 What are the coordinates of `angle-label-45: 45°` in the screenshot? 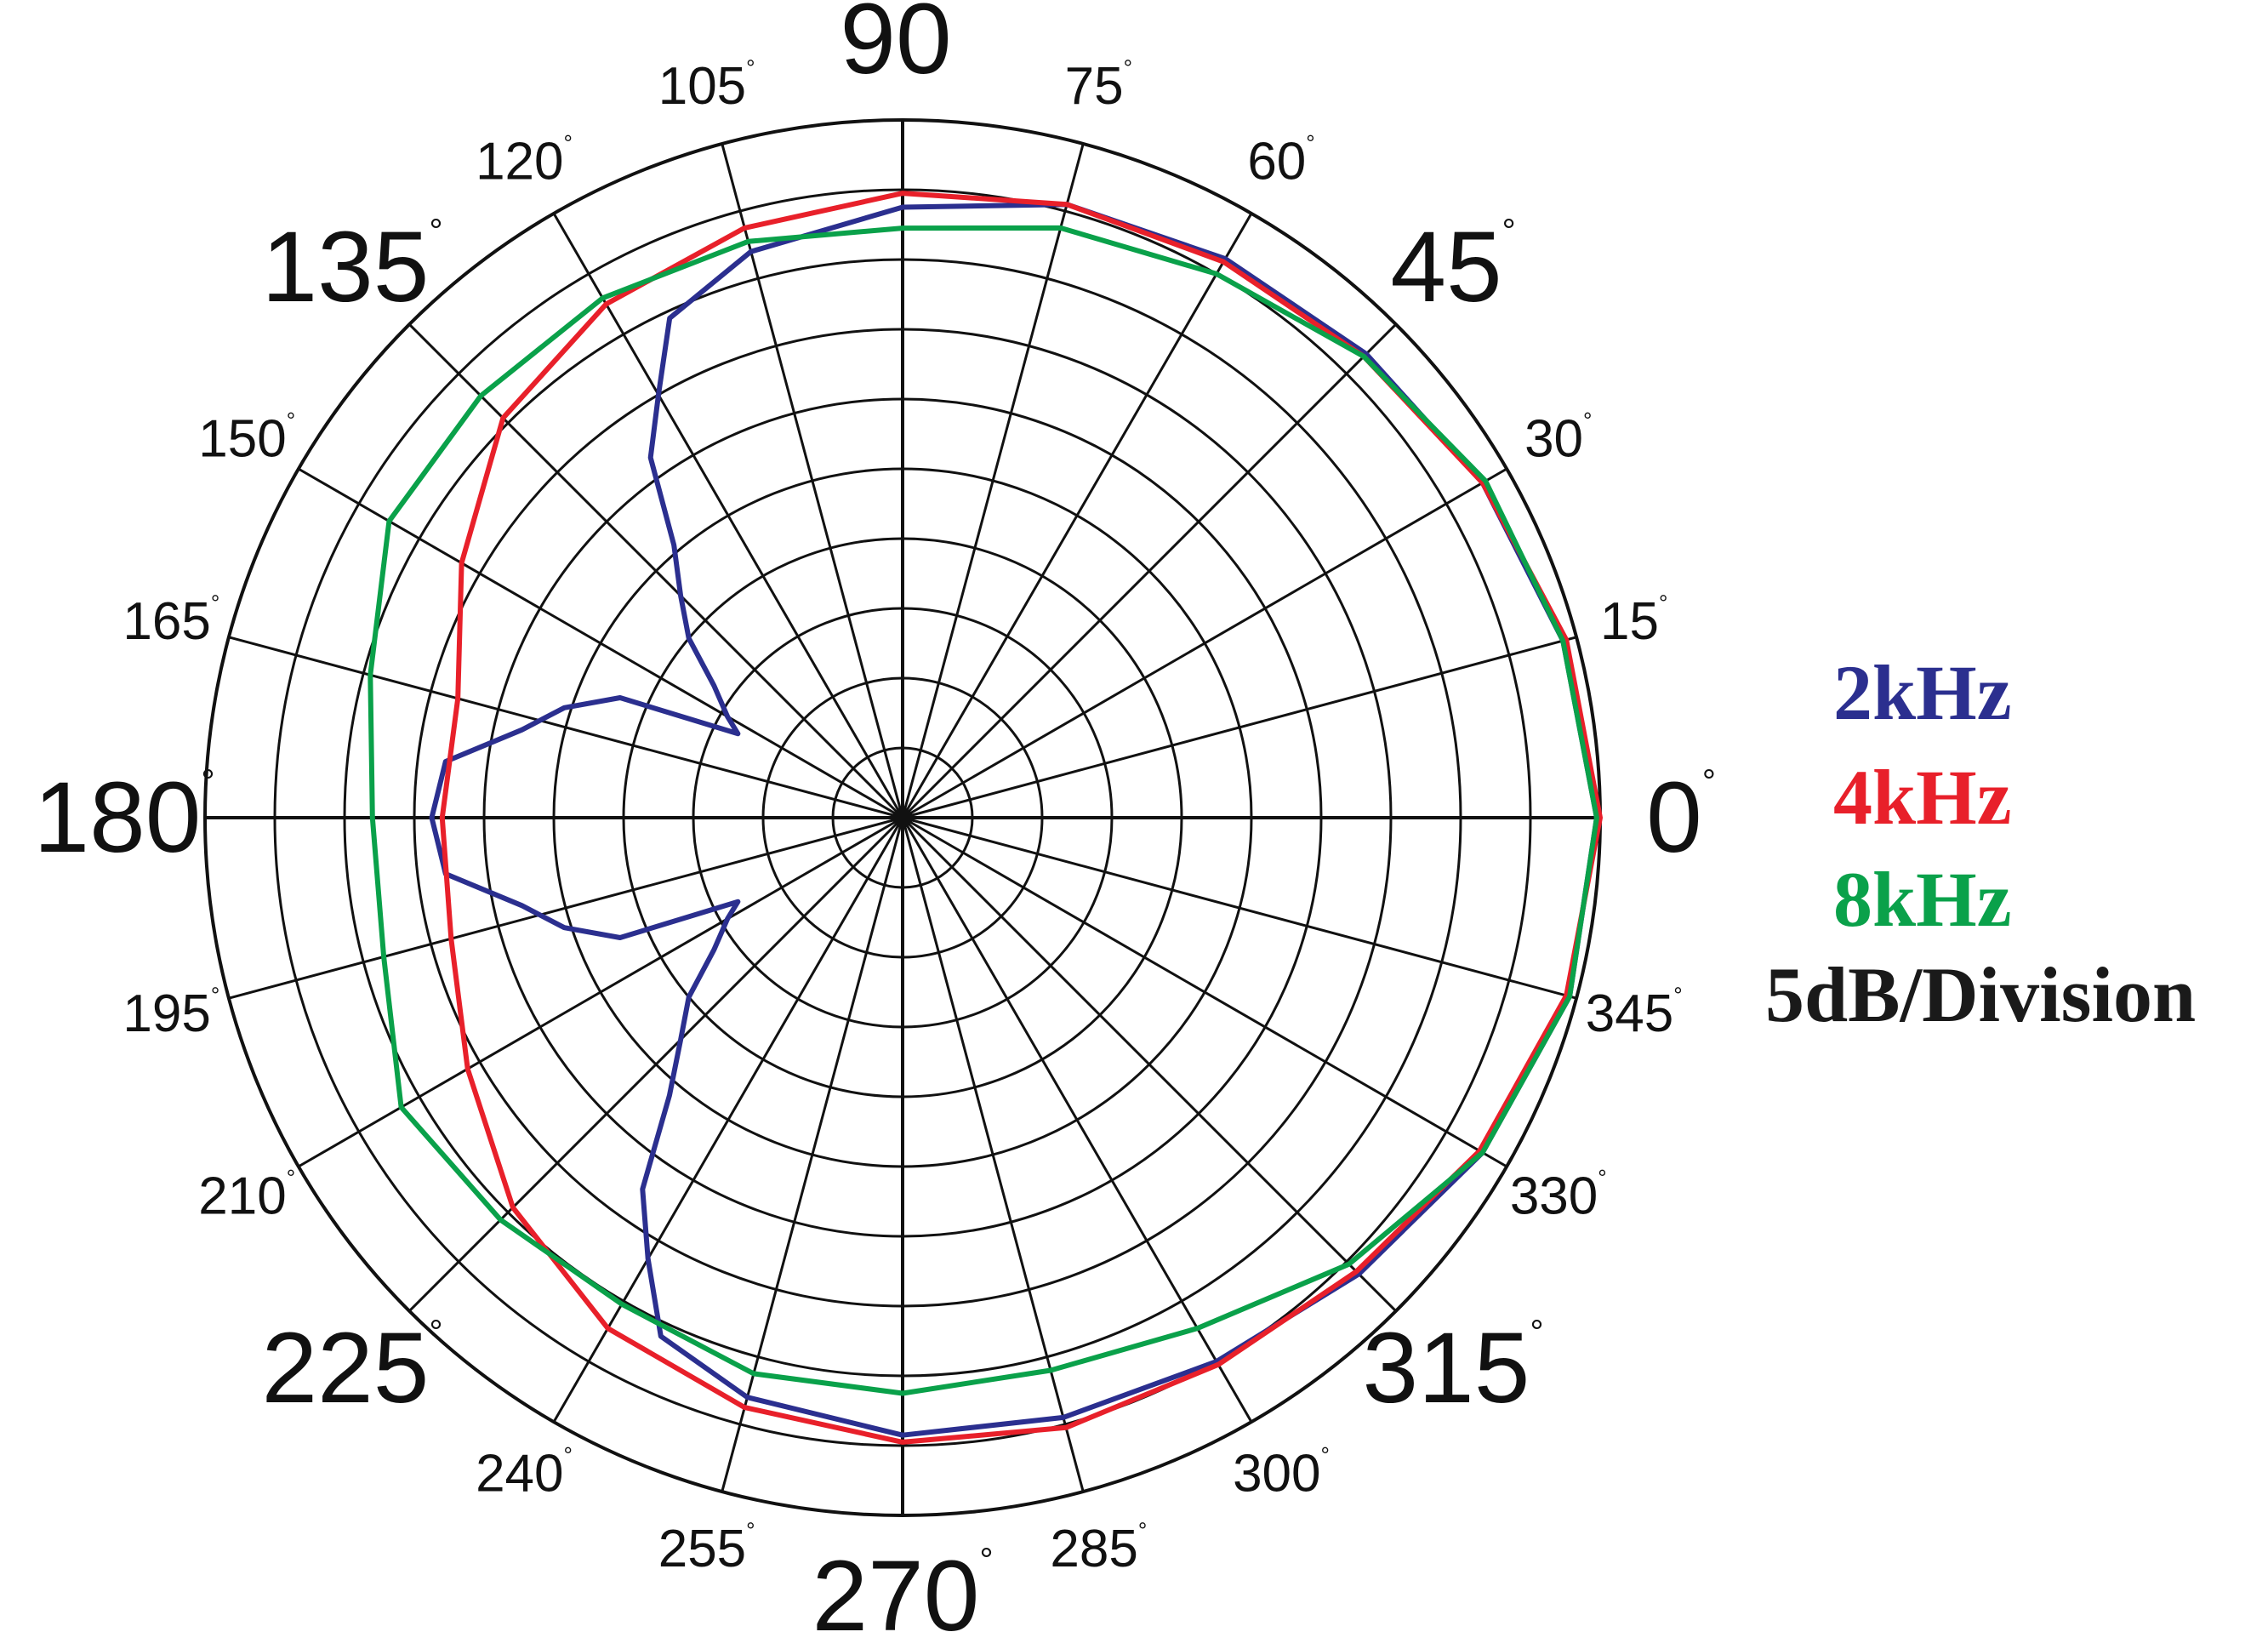 It's located at (1453, 267).